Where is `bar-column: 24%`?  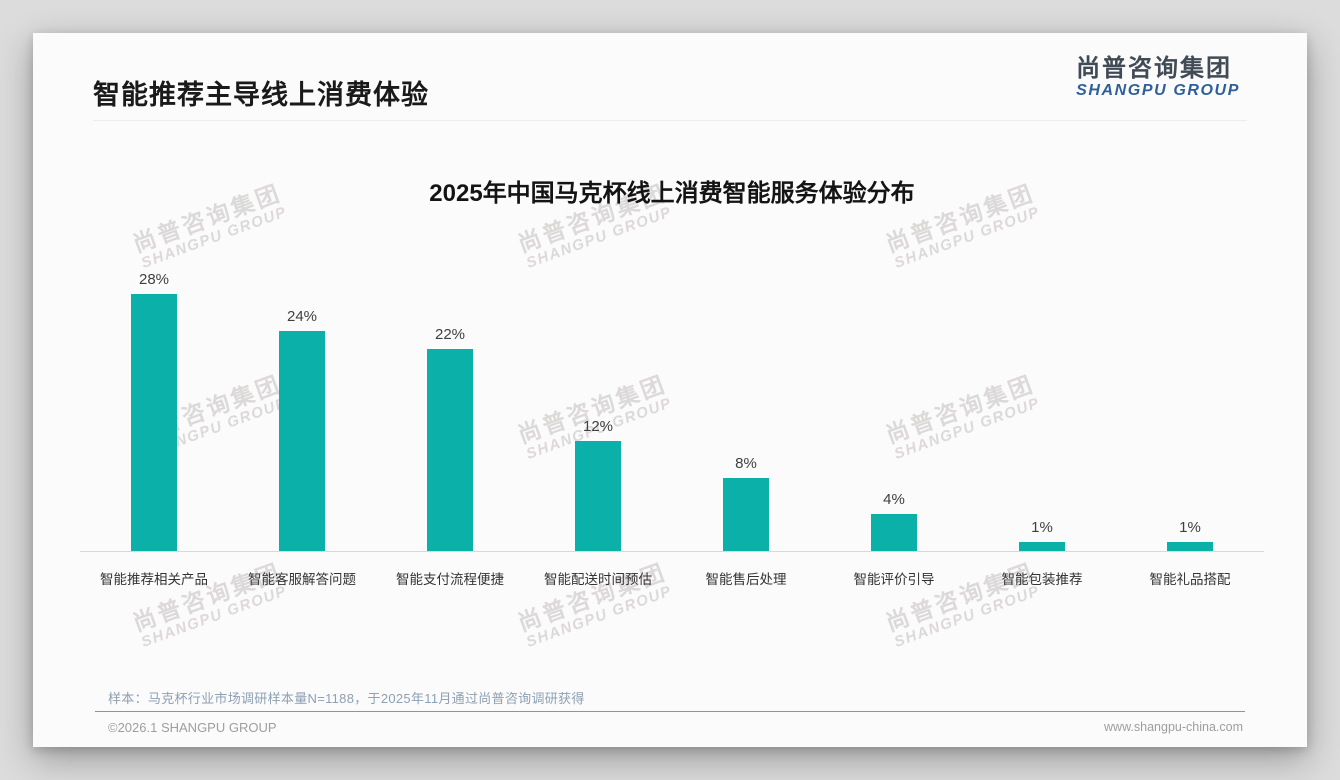 bar-column: 24% is located at coordinates (302, 401).